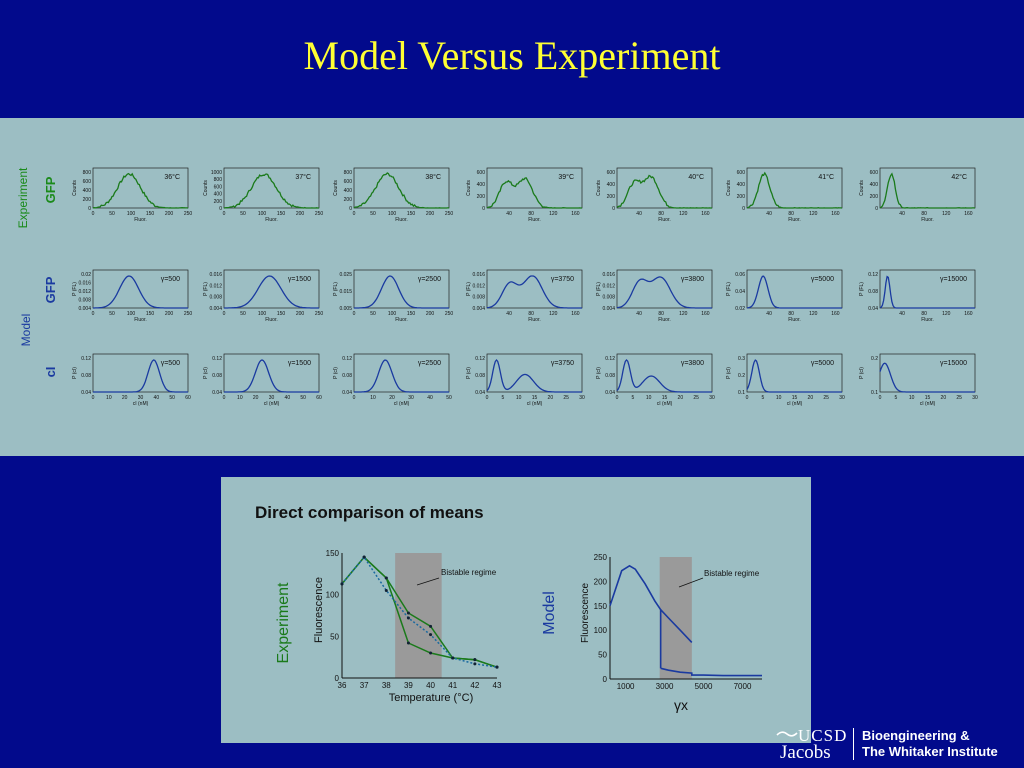 The height and width of the screenshot is (768, 1024). What do you see at coordinates (741, 376) in the screenshot?
I see `plot-y-tick: 0.2` at bounding box center [741, 376].